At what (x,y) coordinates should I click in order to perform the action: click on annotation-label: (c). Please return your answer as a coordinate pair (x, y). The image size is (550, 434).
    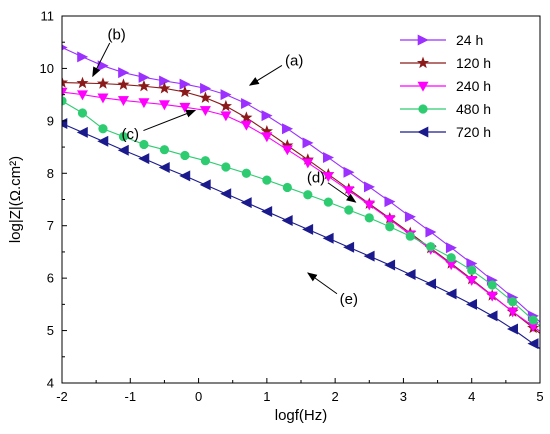
    Looking at the image, I should click on (131, 134).